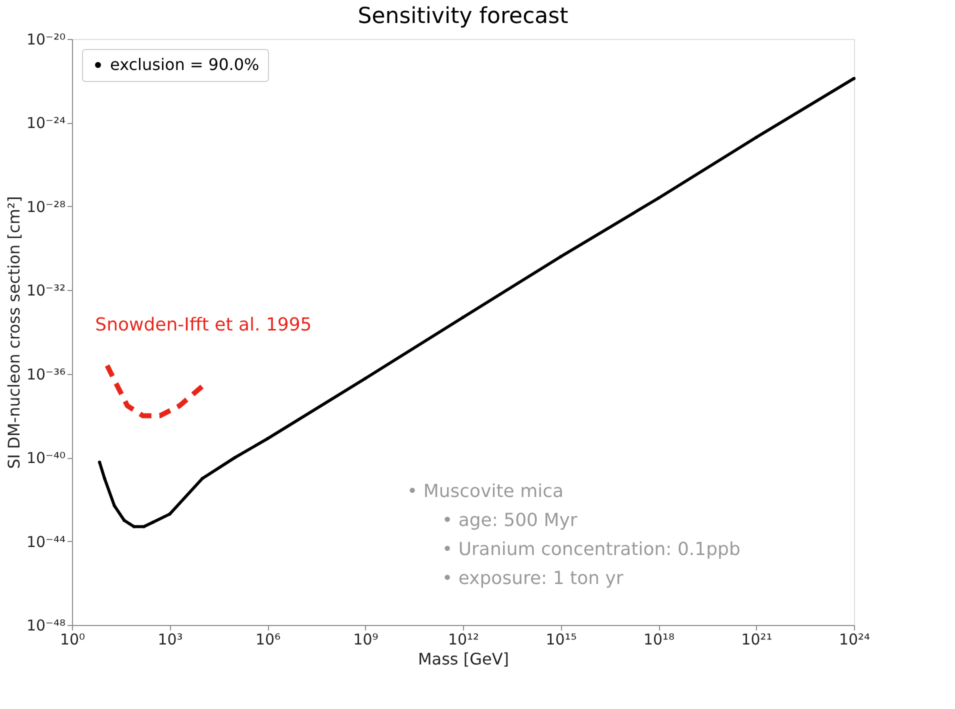  Describe the element at coordinates (46, 39) in the screenshot. I see `y-tick-label: 10⁻²⁰` at that location.